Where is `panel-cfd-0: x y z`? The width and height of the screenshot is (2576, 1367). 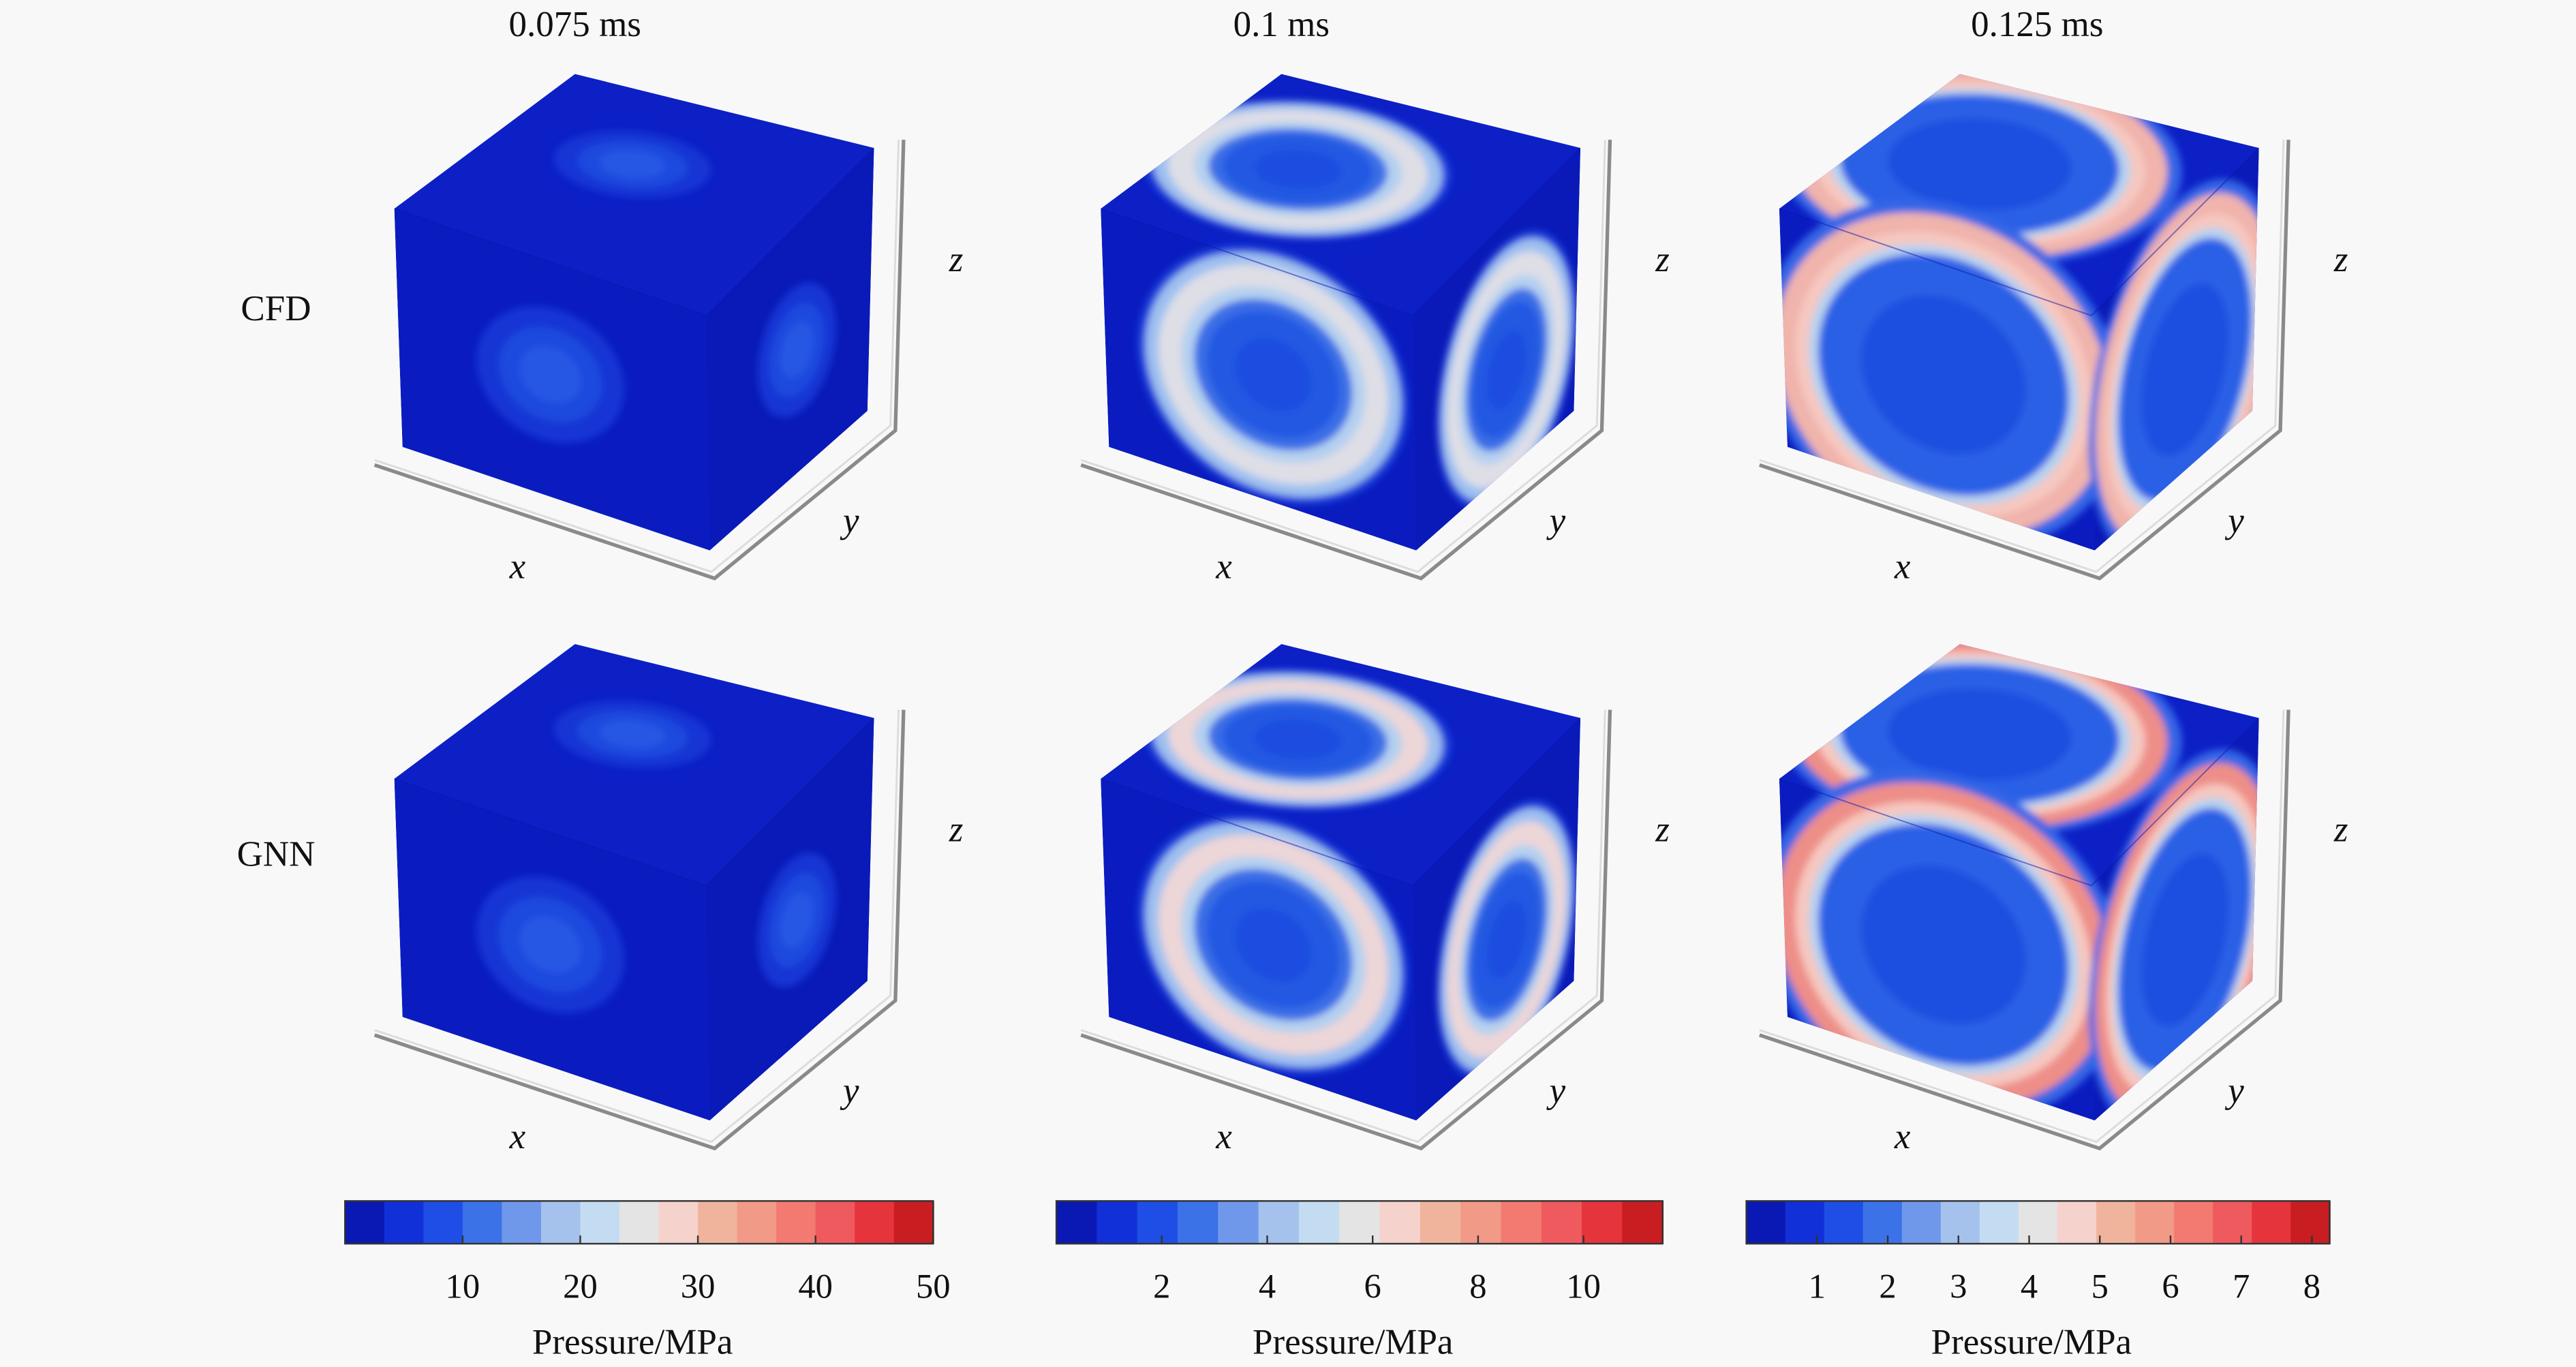 panel-cfd-0: x y z is located at coordinates (668, 330).